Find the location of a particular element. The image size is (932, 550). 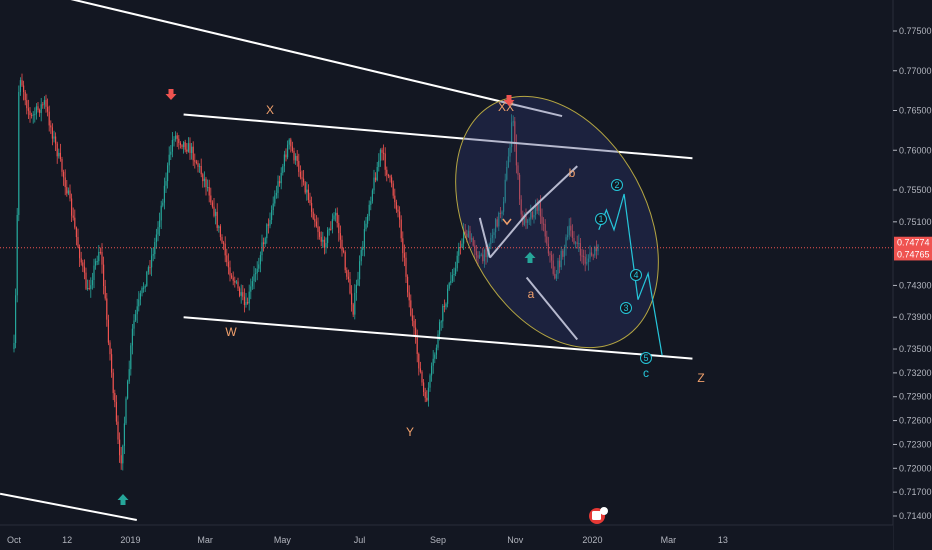

time-axis: Oct 12 2019 Mar May Jul Sep Nov 2020 Mar 13 is located at coordinates (446, 528).